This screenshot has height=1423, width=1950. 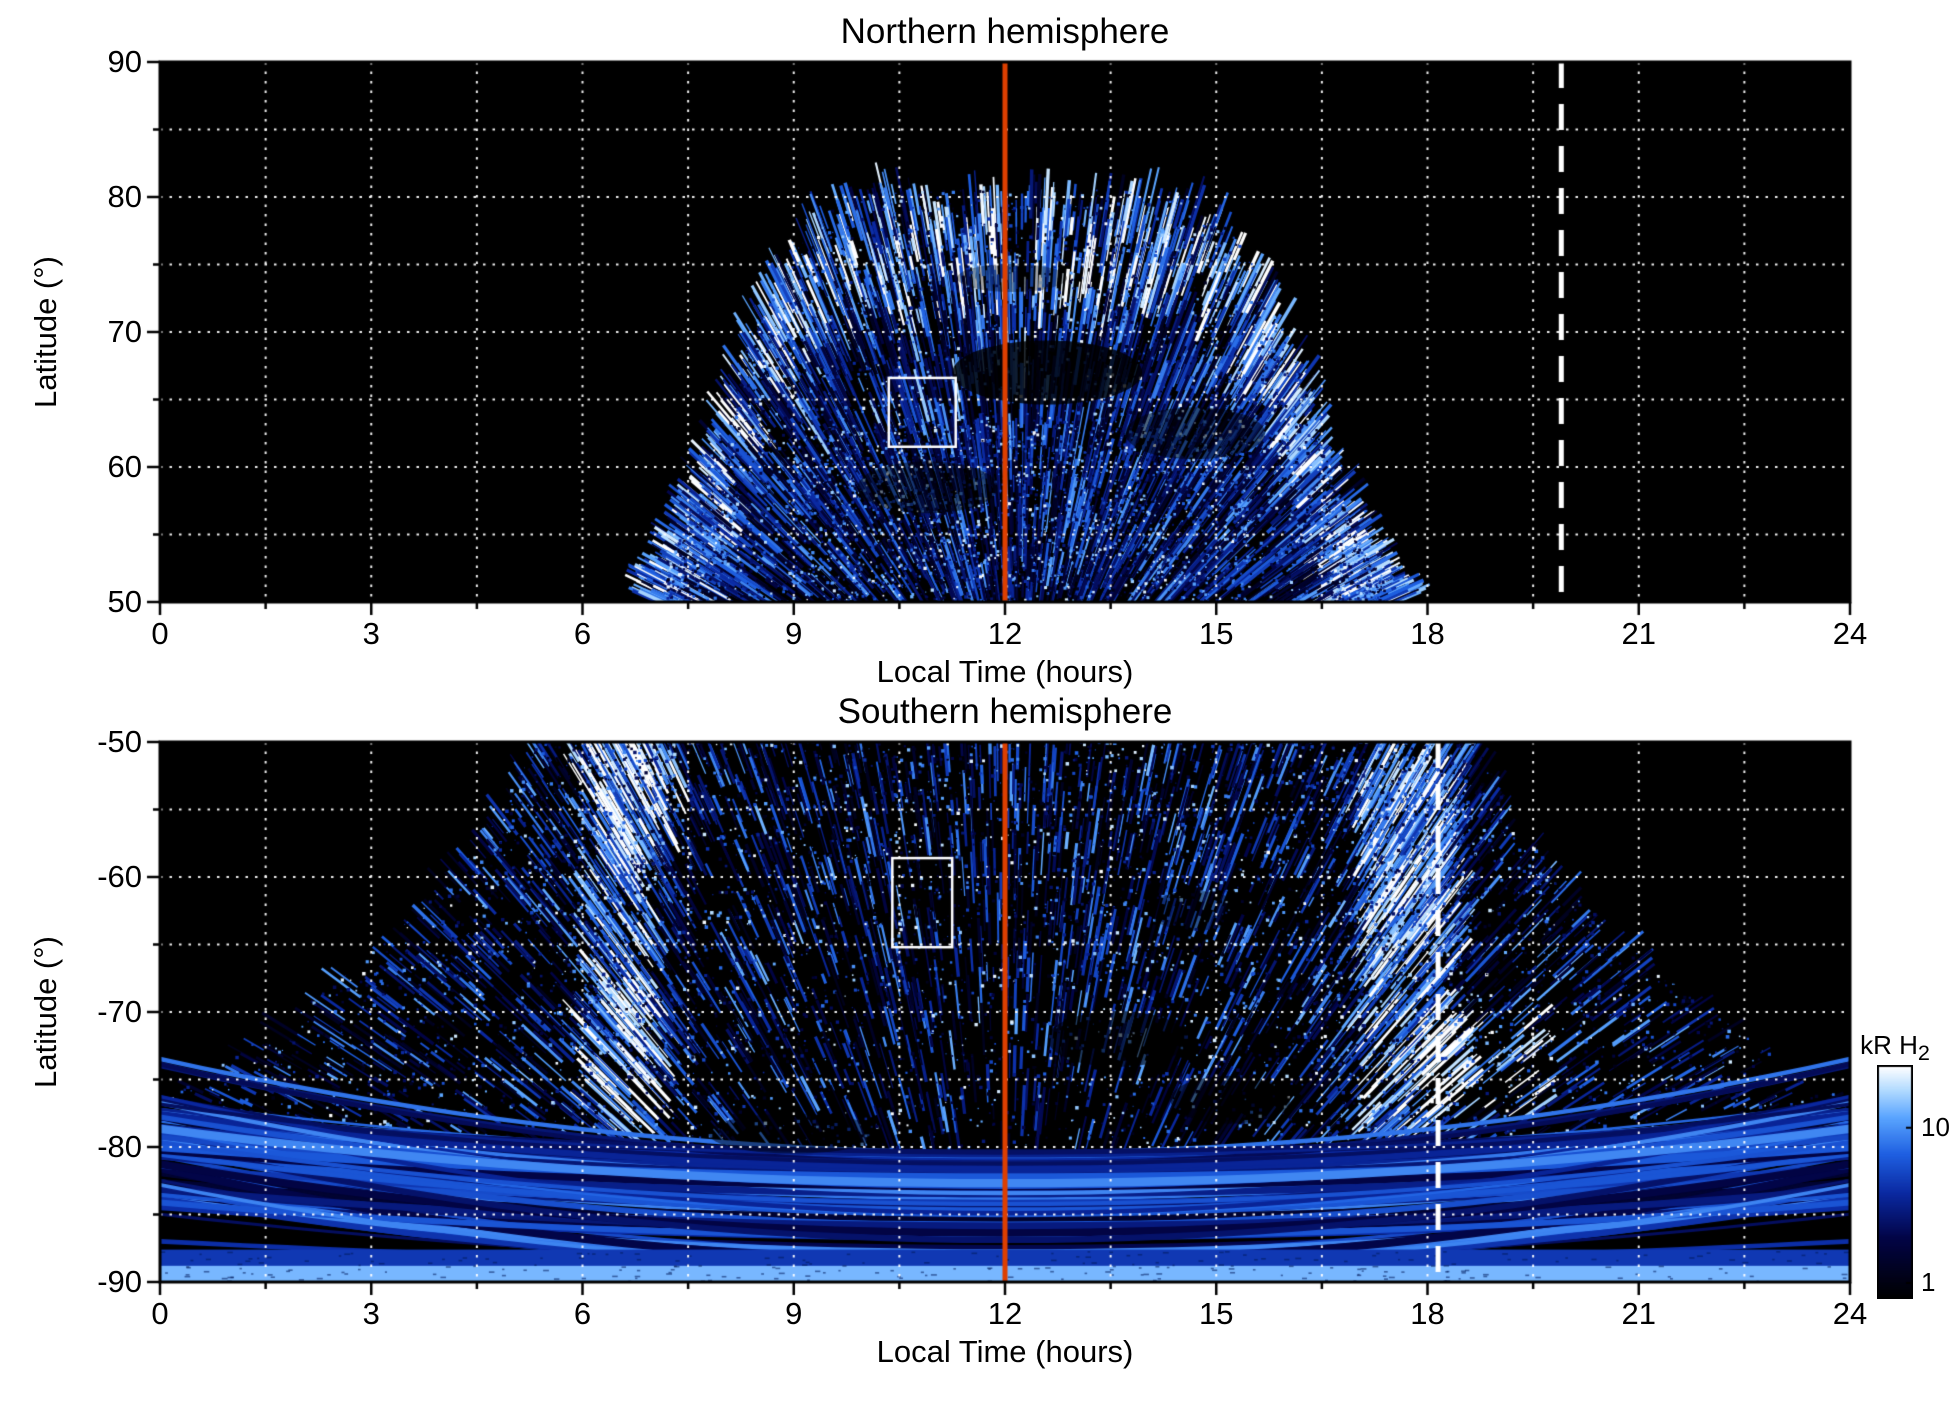 What do you see at coordinates (119, 1011) in the screenshot?
I see `y-tick-label: -70` at bounding box center [119, 1011].